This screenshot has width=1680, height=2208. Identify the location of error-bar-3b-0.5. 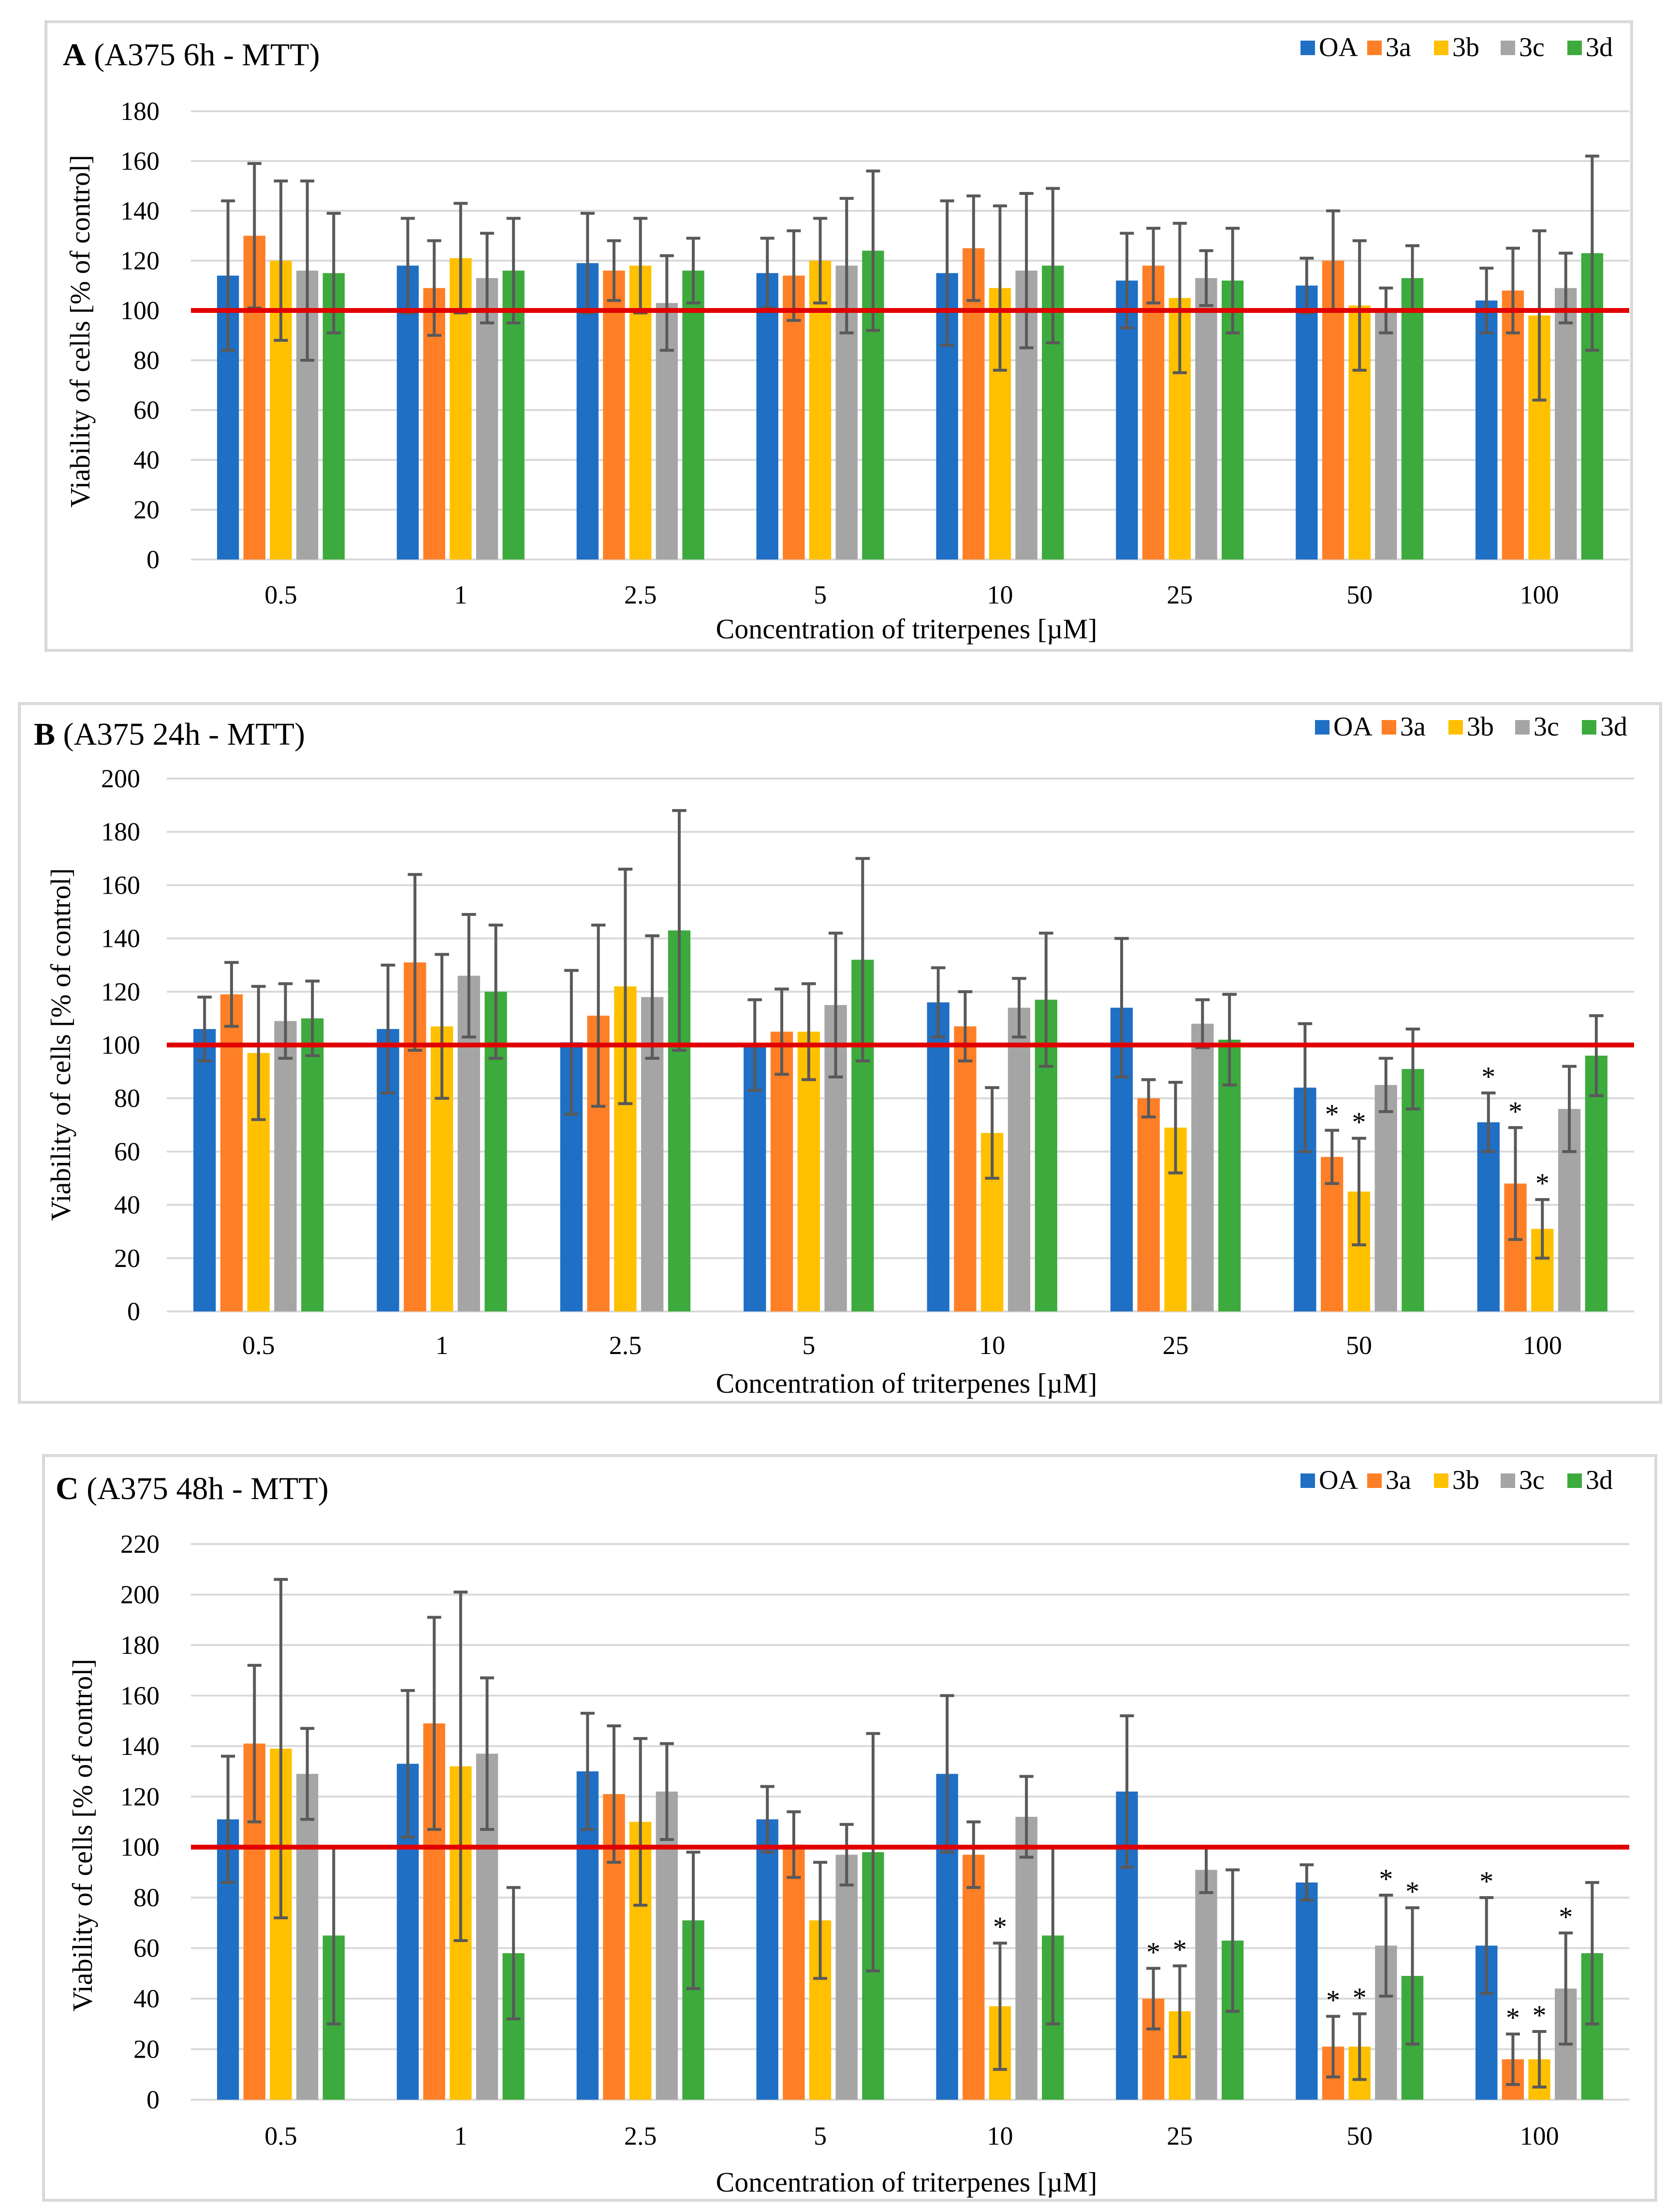
(258, 1053).